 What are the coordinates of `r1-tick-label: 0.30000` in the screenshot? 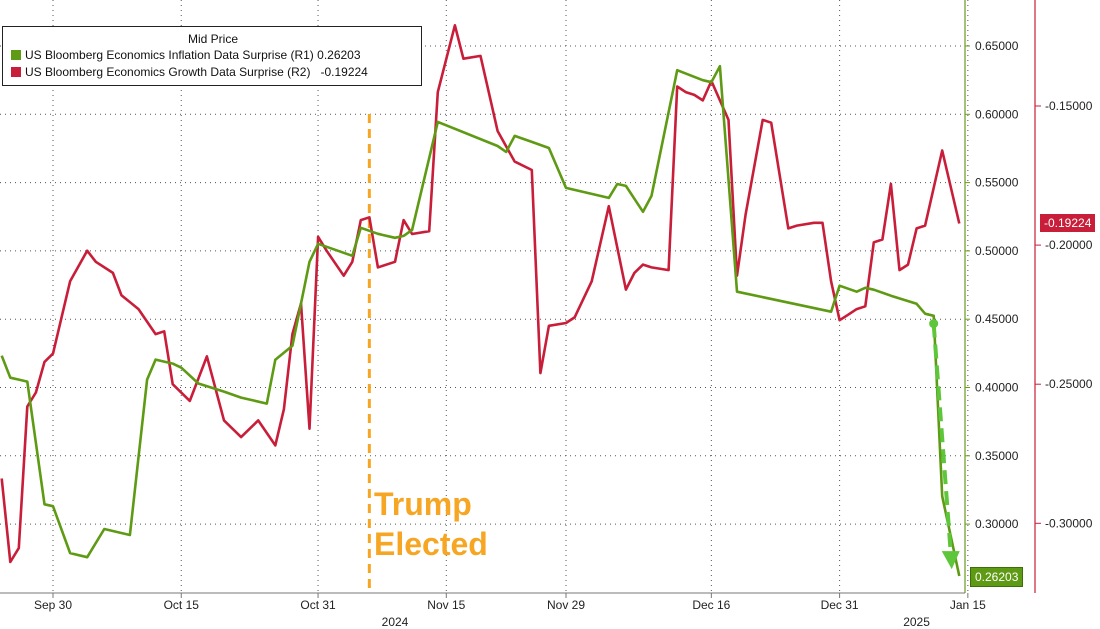 It's located at (997, 524).